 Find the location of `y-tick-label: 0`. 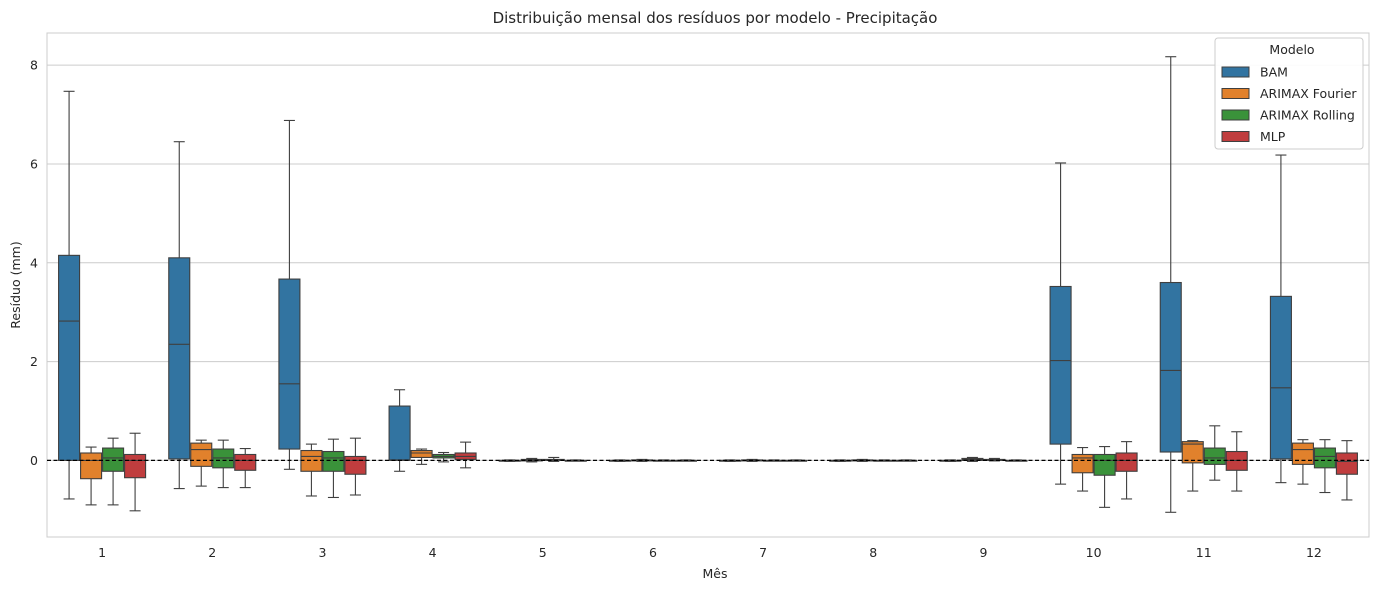

y-tick-label: 0 is located at coordinates (34, 460).